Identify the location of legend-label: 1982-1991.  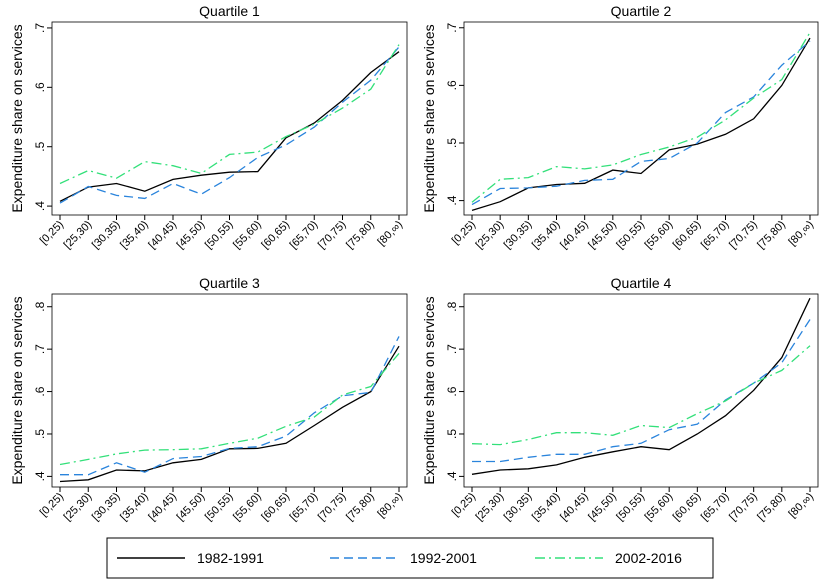
(230, 558).